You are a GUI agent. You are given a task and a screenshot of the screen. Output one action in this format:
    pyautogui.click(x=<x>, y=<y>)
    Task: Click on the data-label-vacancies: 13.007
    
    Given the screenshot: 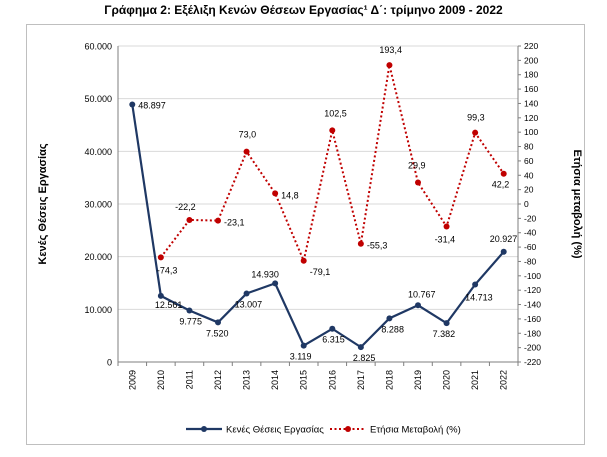 What is the action you would take?
    pyautogui.click(x=249, y=304)
    